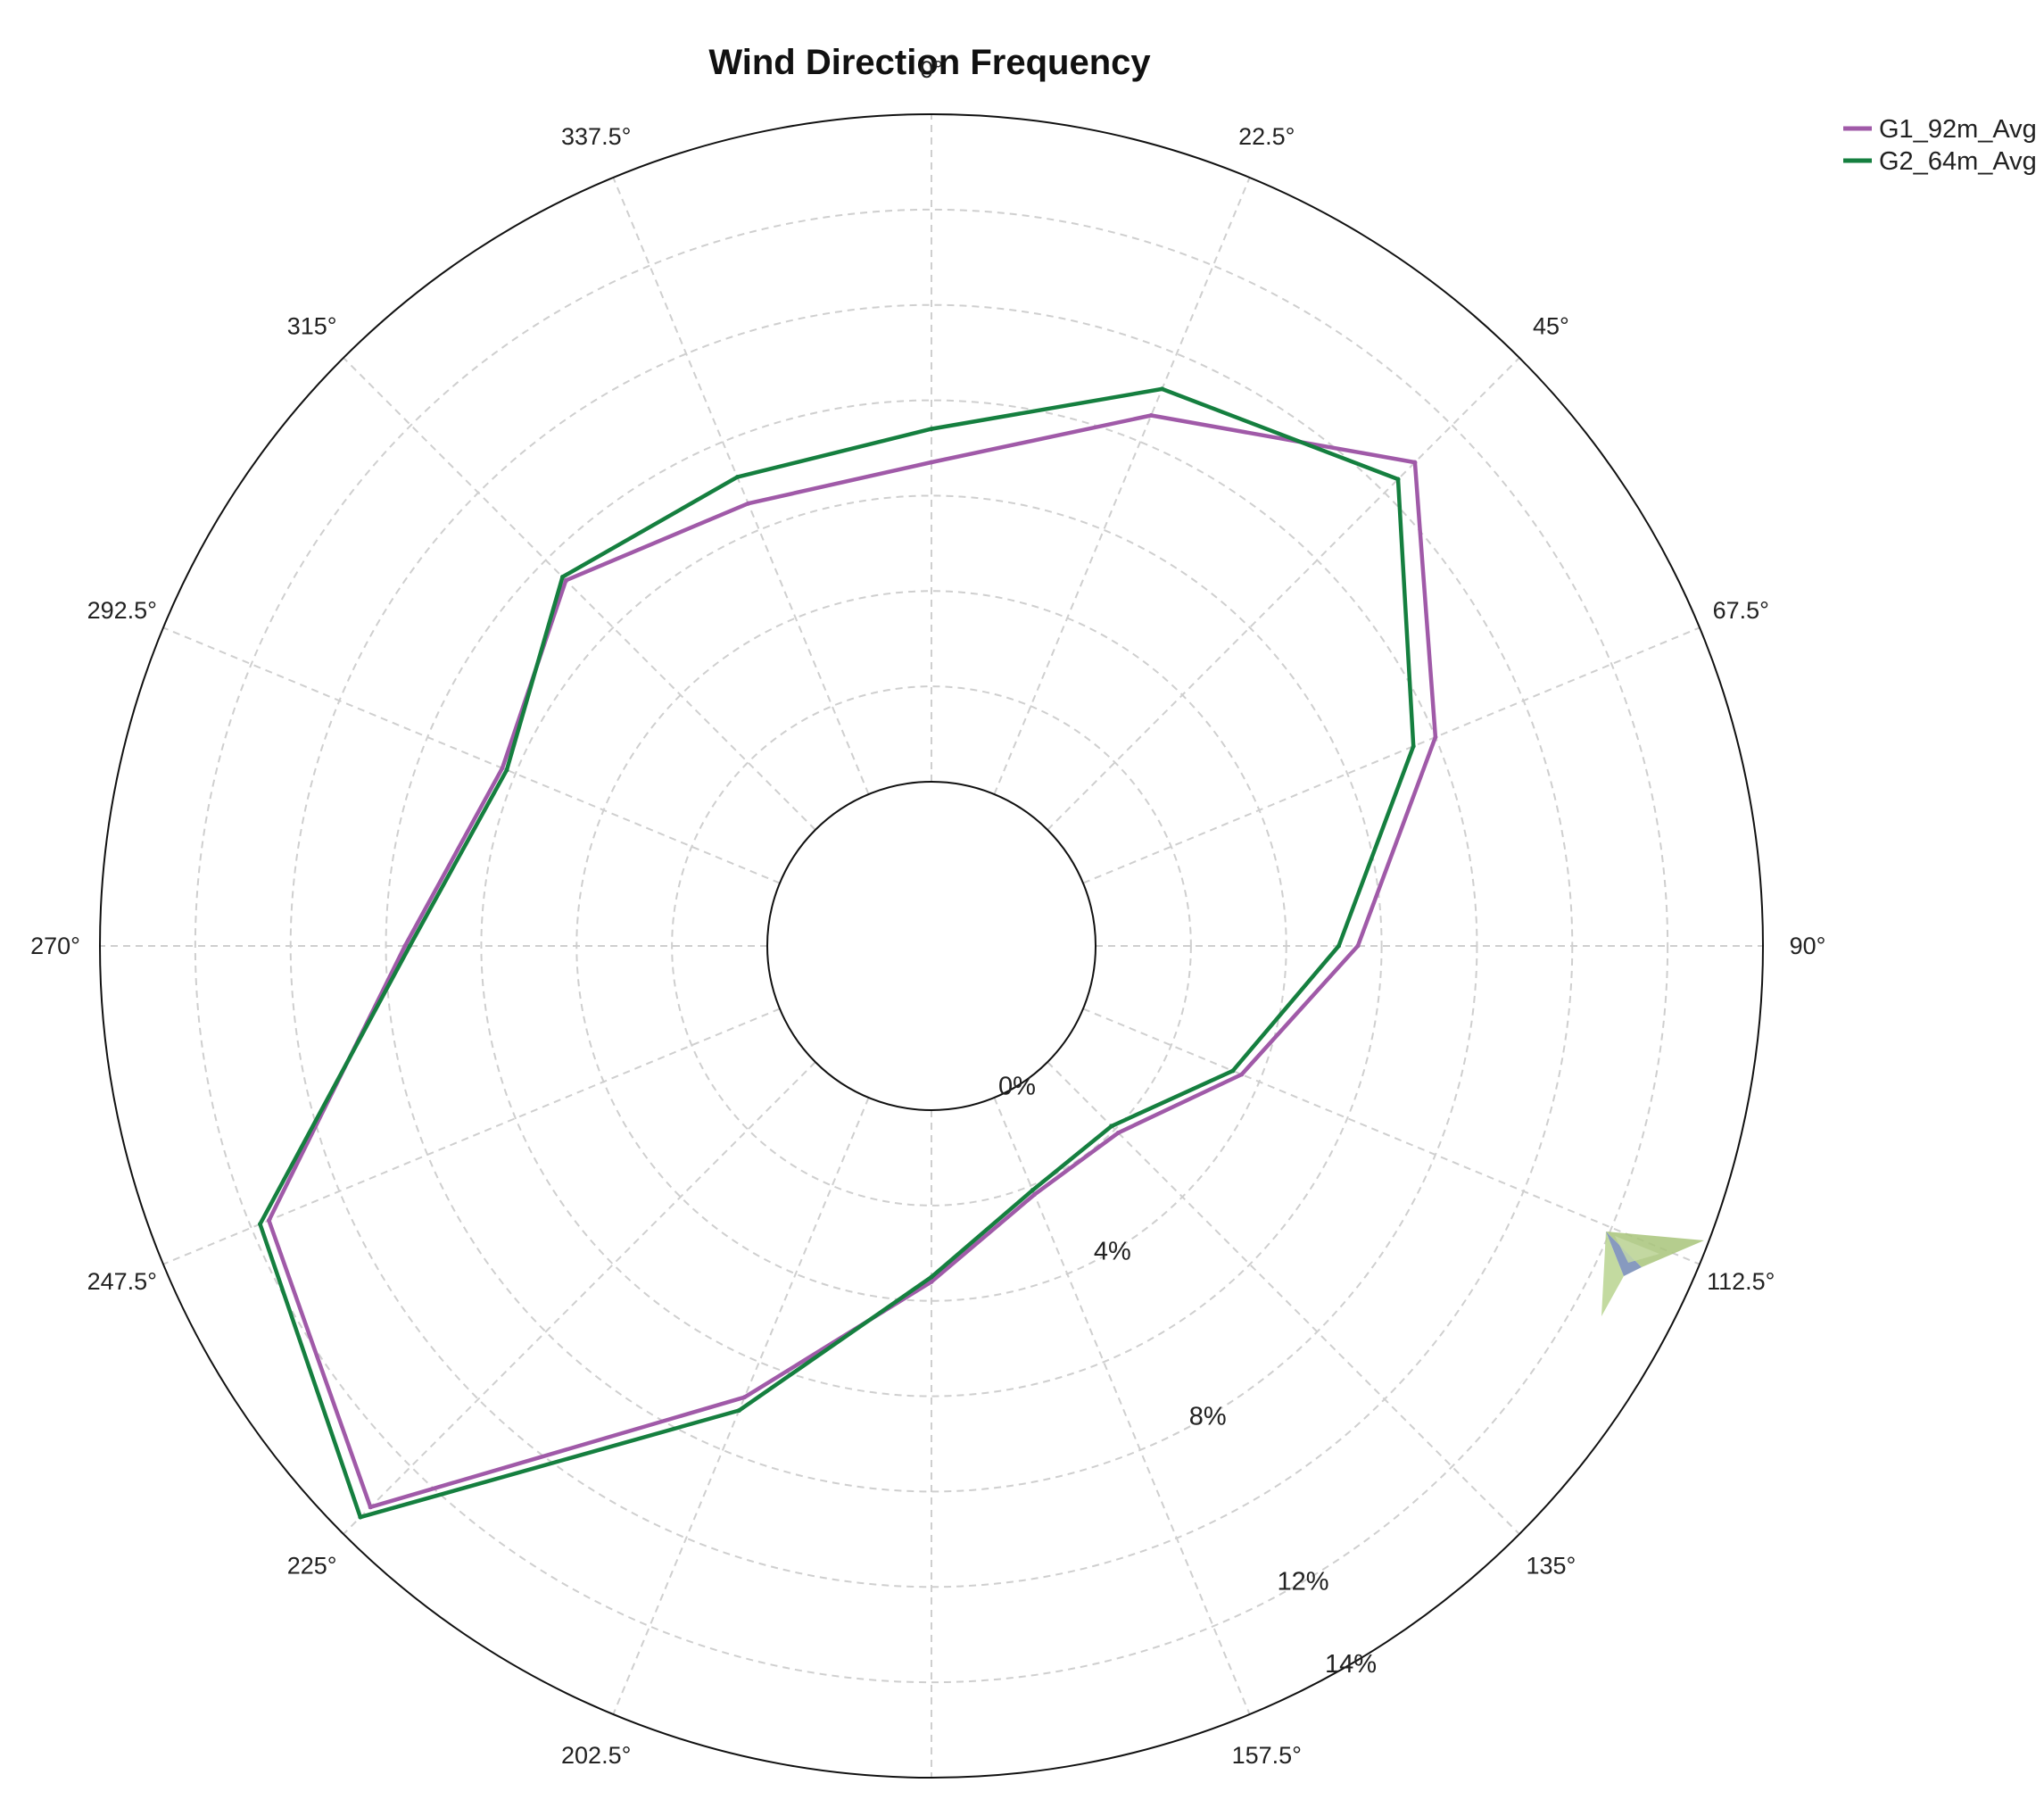 The width and height of the screenshot is (2044, 1808). What do you see at coordinates (931, 69) in the screenshot?
I see `direction-label: 0°` at bounding box center [931, 69].